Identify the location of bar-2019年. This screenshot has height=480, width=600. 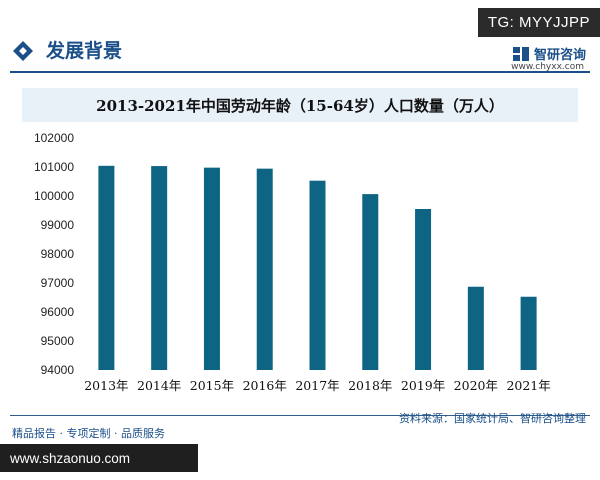
(423, 289).